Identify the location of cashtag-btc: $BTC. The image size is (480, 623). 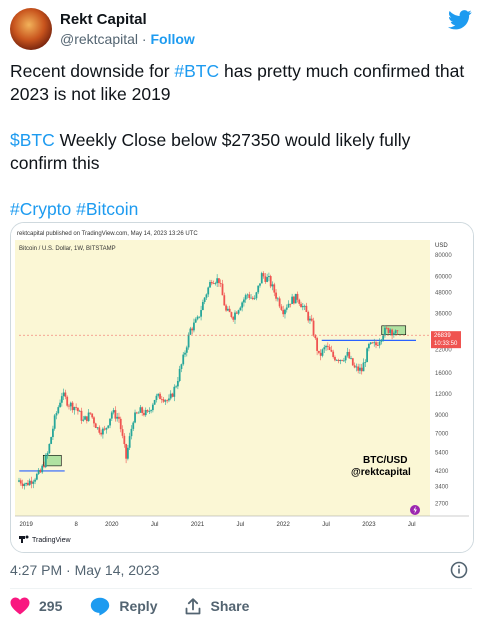
(32, 140).